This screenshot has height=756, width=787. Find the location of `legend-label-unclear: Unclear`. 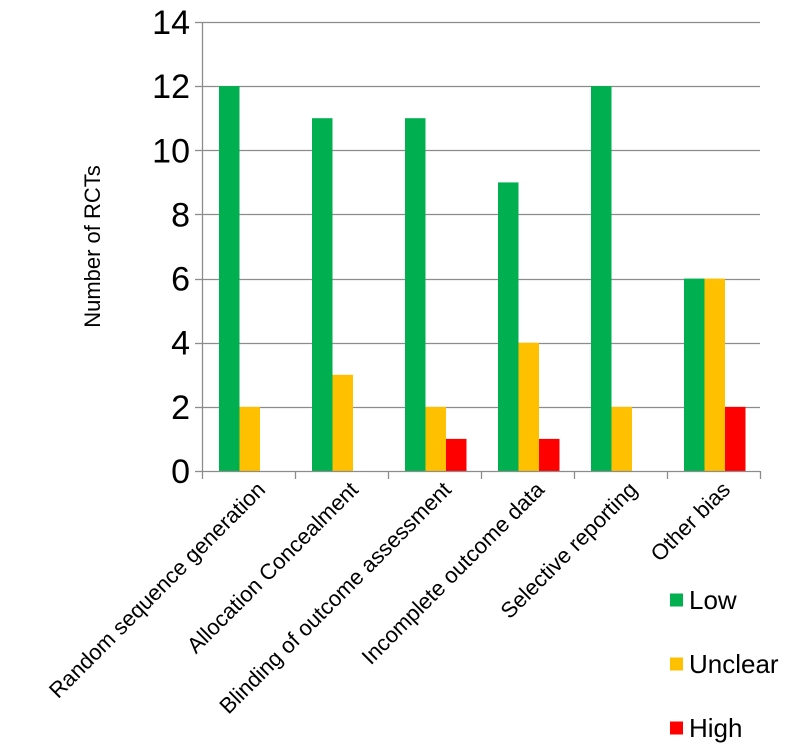

legend-label-unclear: Unclear is located at coordinates (734, 664).